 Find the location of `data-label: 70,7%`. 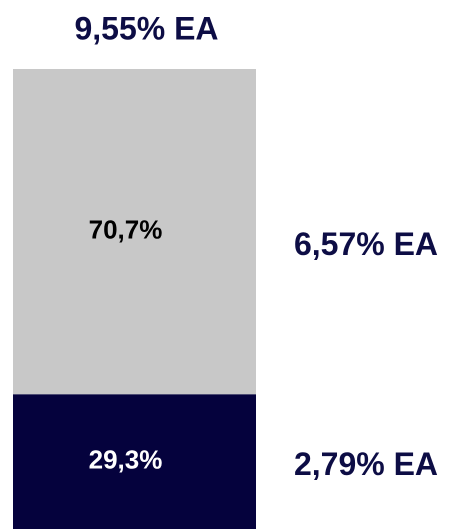

data-label: 70,7% is located at coordinates (126, 229).